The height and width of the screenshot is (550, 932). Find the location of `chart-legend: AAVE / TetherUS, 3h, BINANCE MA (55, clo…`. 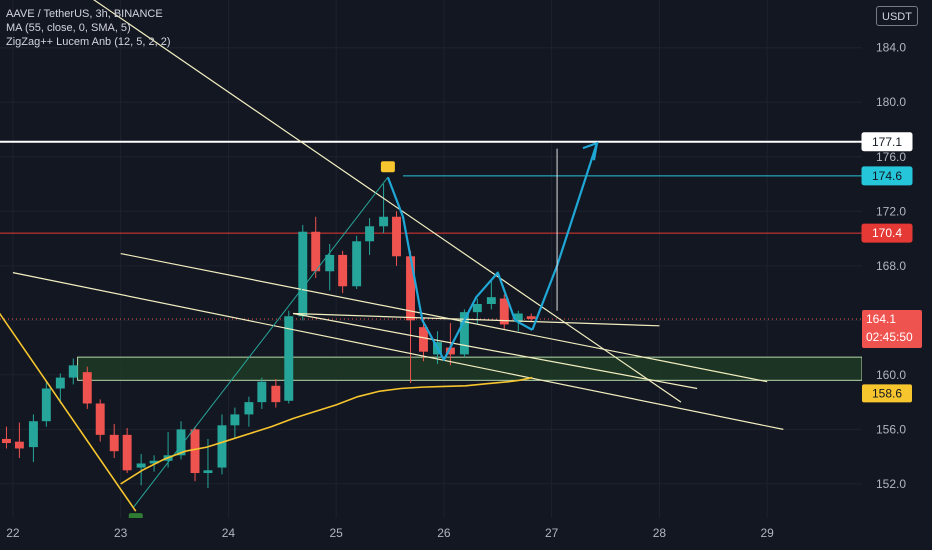

chart-legend: AAVE / TetherUS, 3h, BINANCE MA (55, clo… is located at coordinates (88, 28).